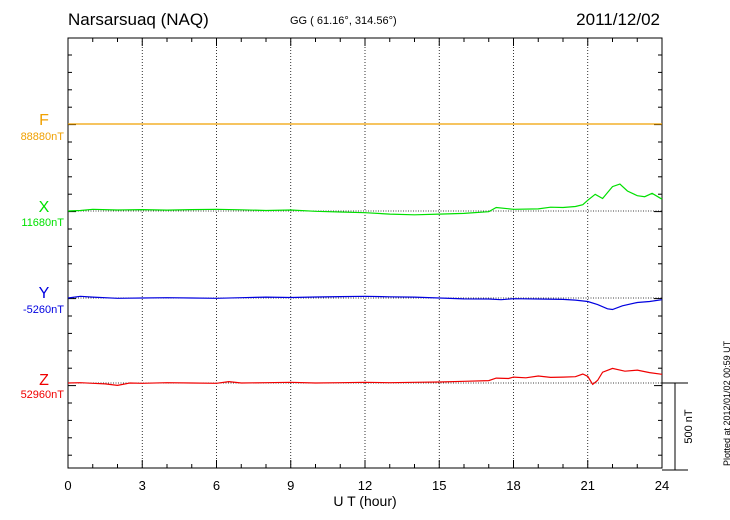  Describe the element at coordinates (365, 485) in the screenshot. I see `x-tick-label: 12` at that location.